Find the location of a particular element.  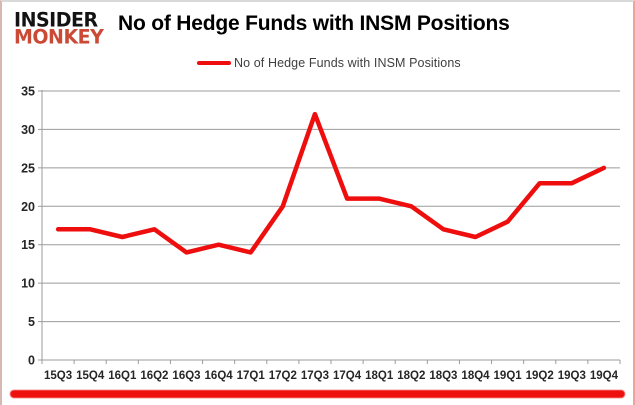

logo-text-monkey: MONKEY is located at coordinates (59, 37).